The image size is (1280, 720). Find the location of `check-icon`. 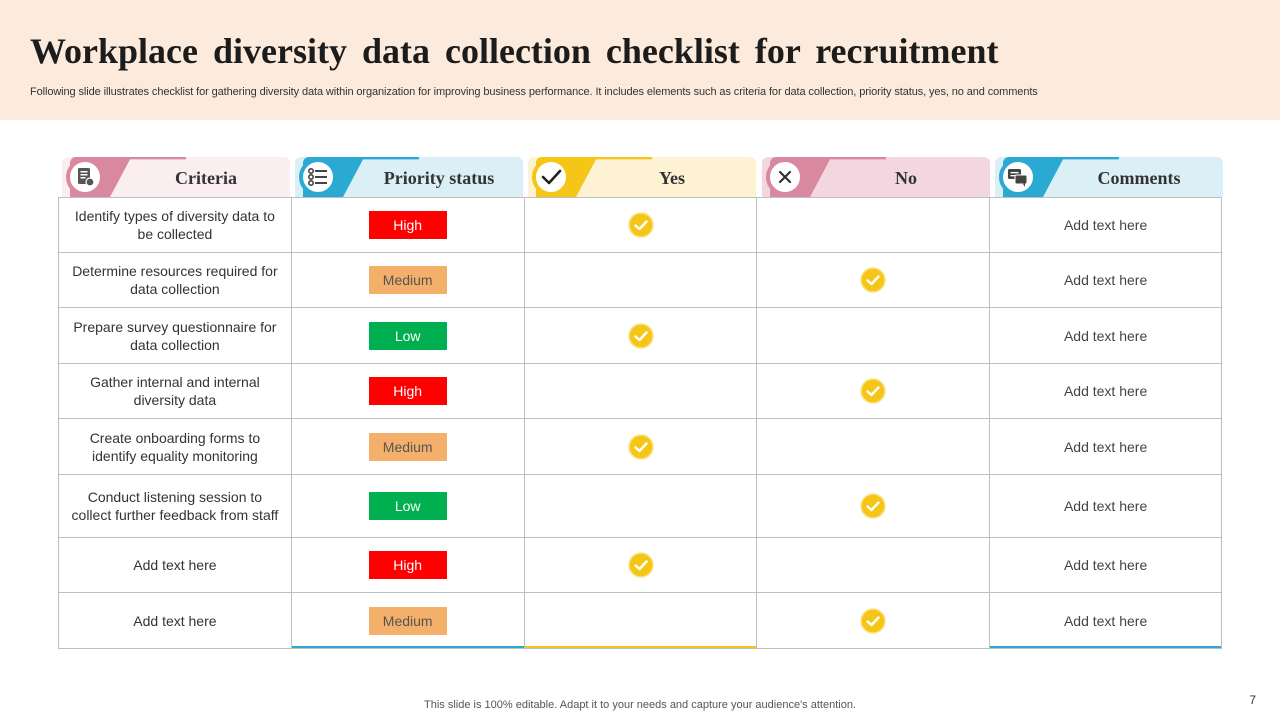

check-icon is located at coordinates (551, 177).